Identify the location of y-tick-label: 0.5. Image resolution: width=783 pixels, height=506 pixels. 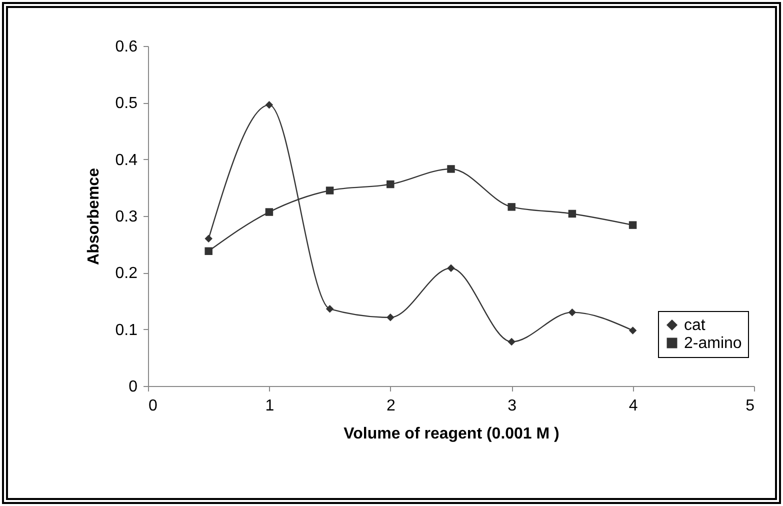
(126, 103).